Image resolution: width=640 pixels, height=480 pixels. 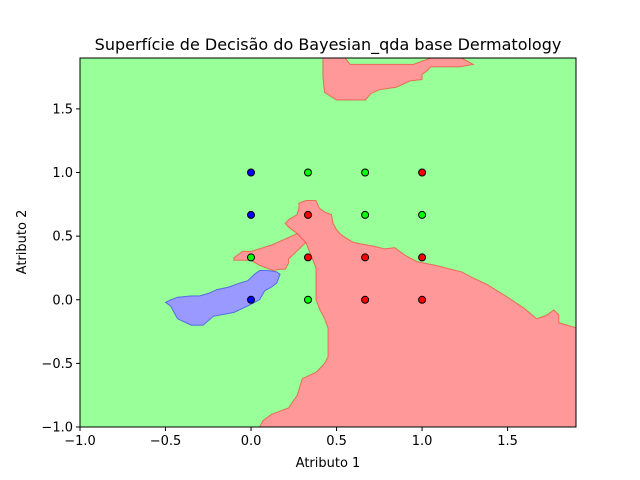 I want to click on x-axis-label: Atributo 1, so click(x=328, y=463).